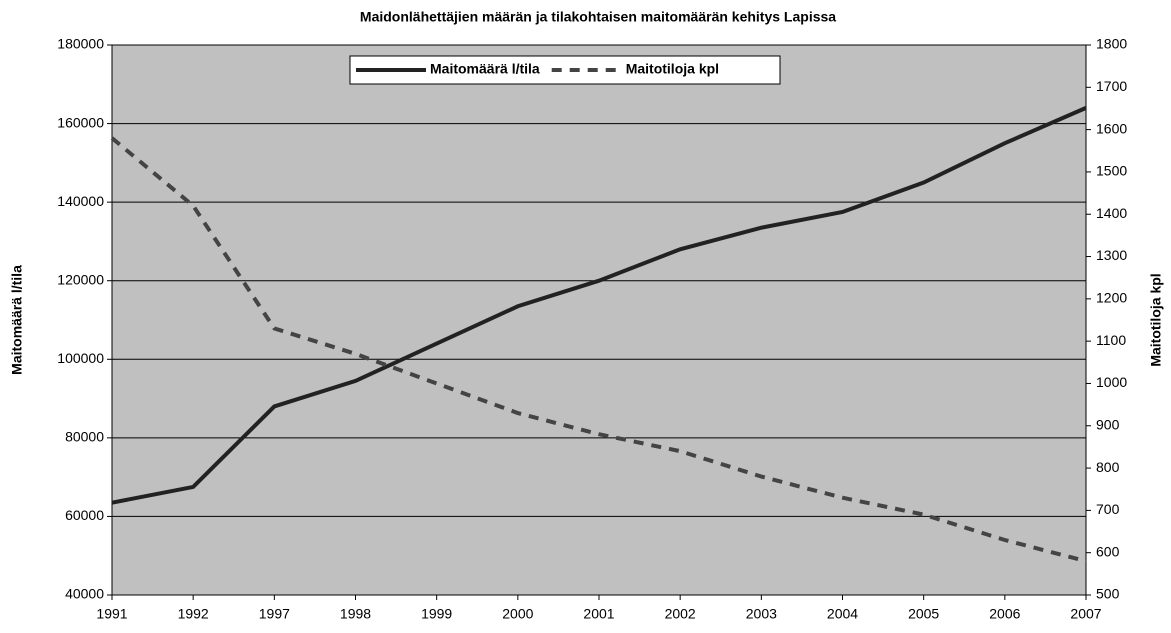 The height and width of the screenshot is (633, 1171). Describe the element at coordinates (1108, 551) in the screenshot. I see `y2-tick-label: 600` at that location.